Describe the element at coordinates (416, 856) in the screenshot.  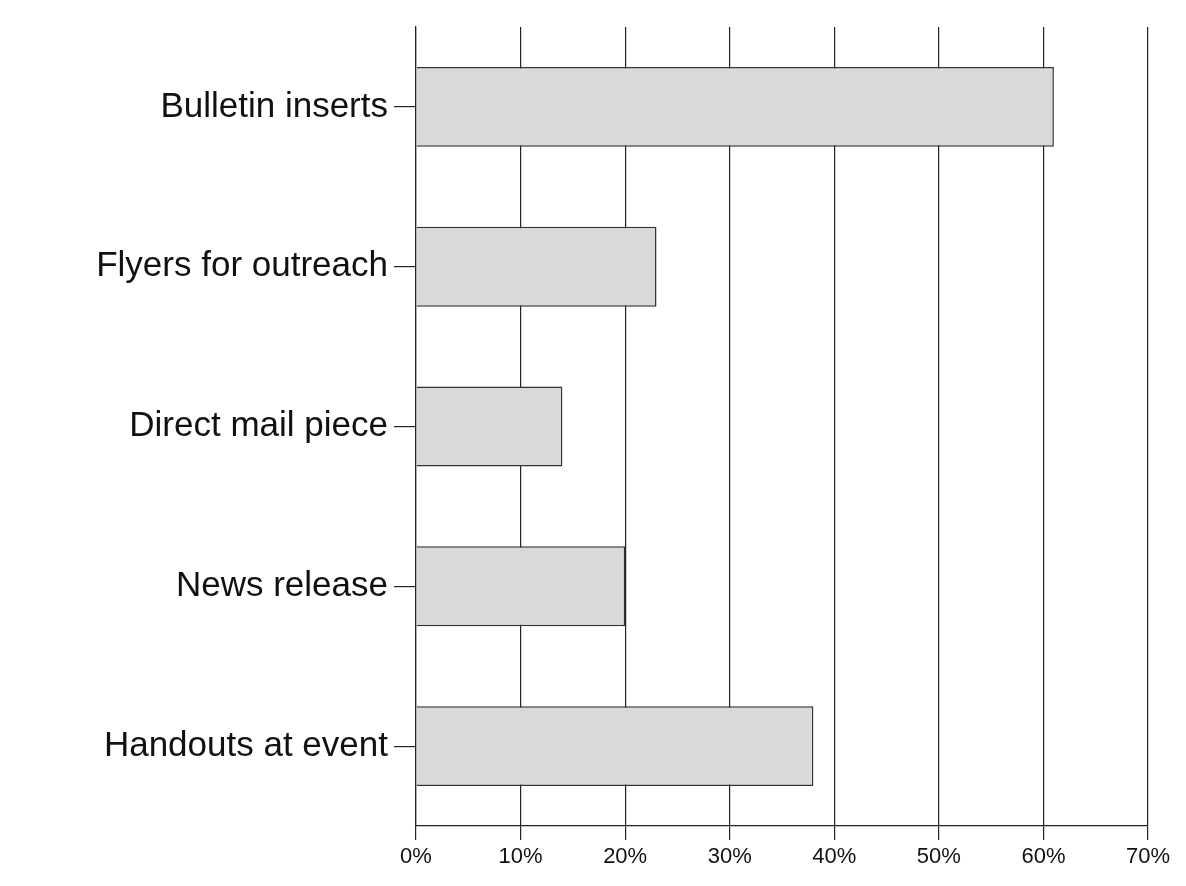
I see `x-tick-label: 0%` at that location.